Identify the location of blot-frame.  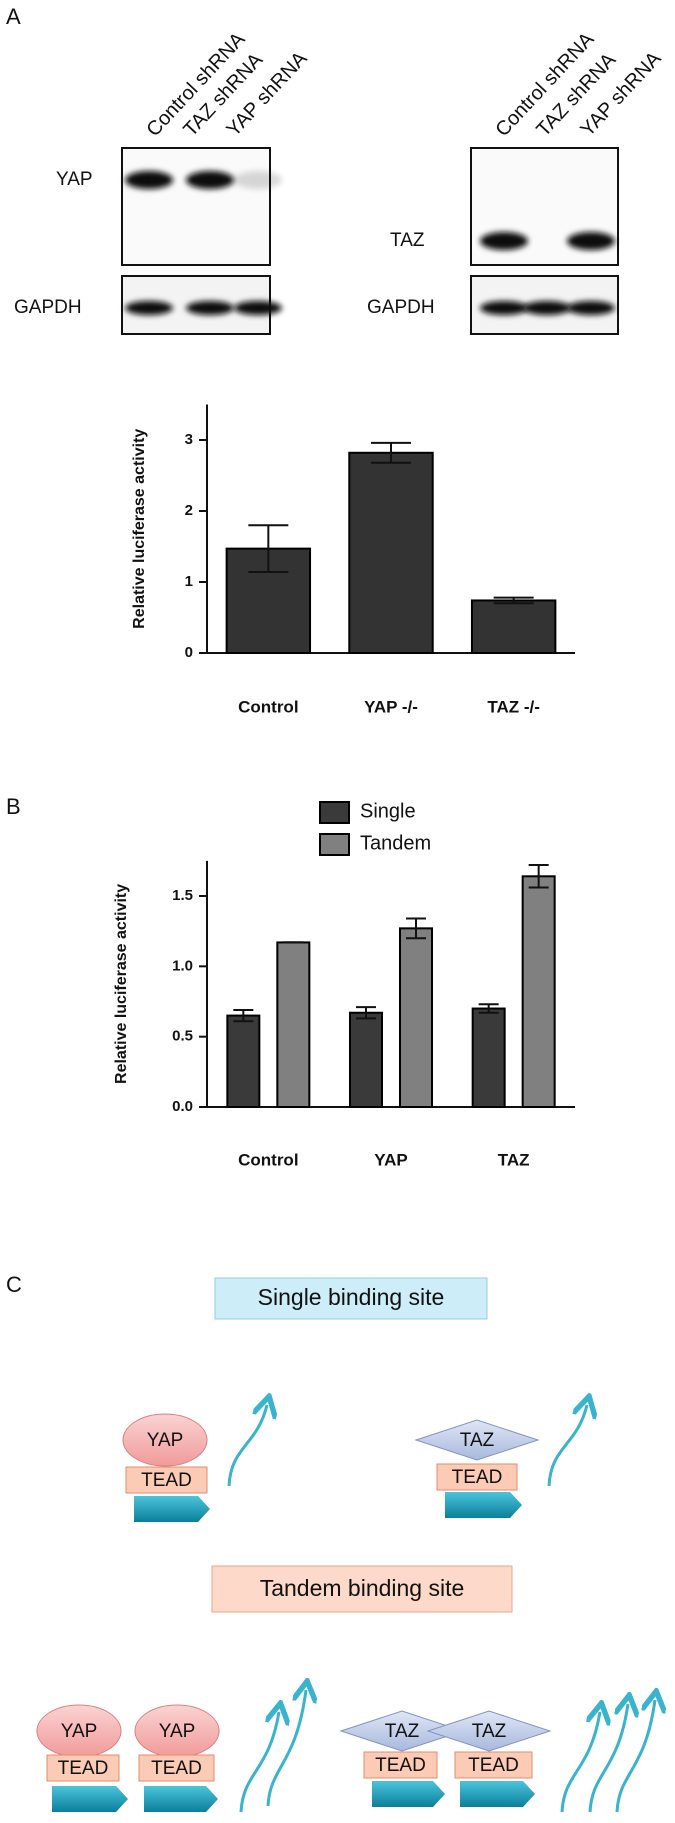
(196, 206).